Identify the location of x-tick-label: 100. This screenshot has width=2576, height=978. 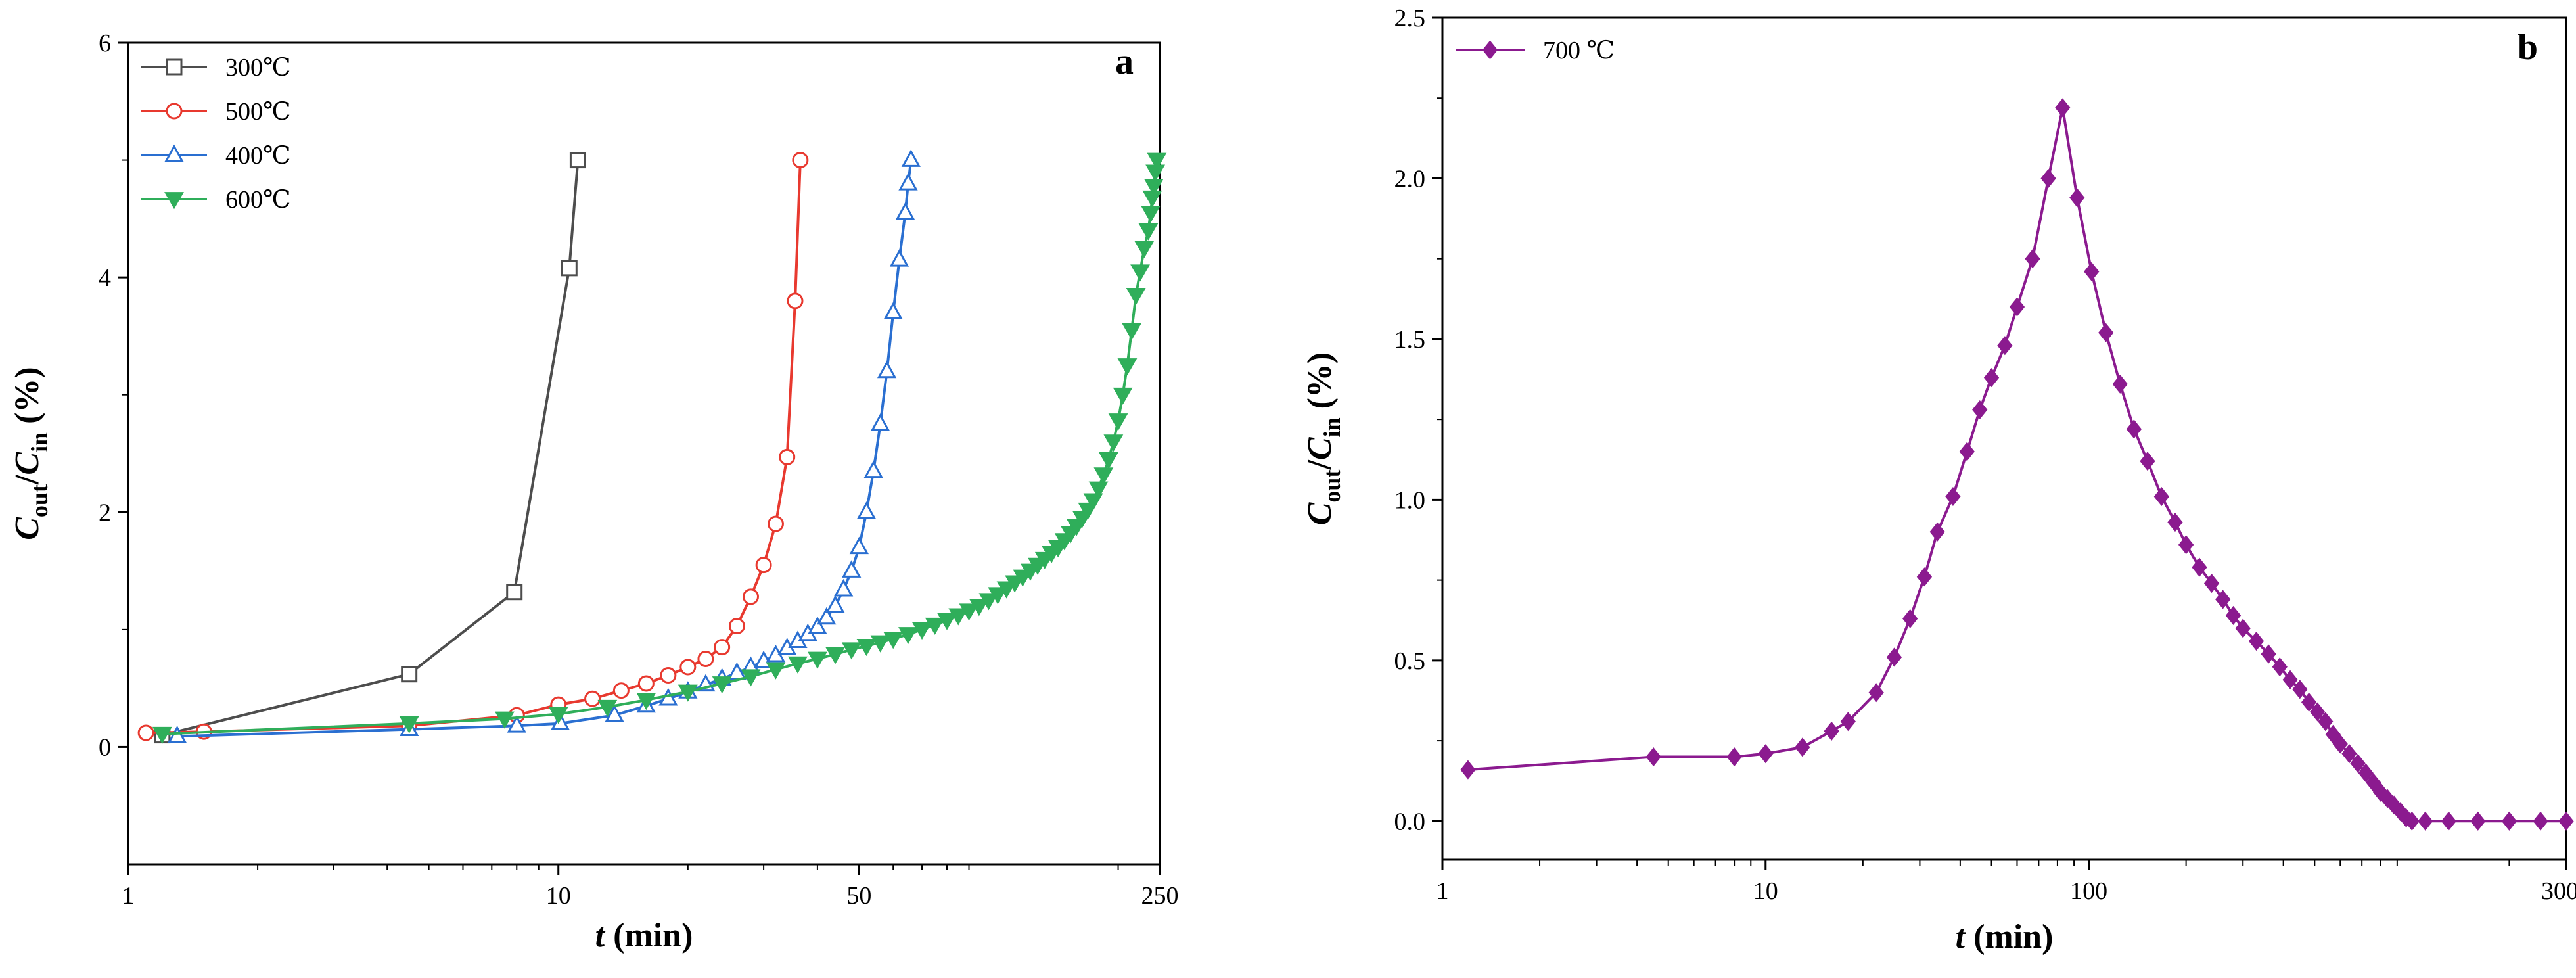
(2088, 891).